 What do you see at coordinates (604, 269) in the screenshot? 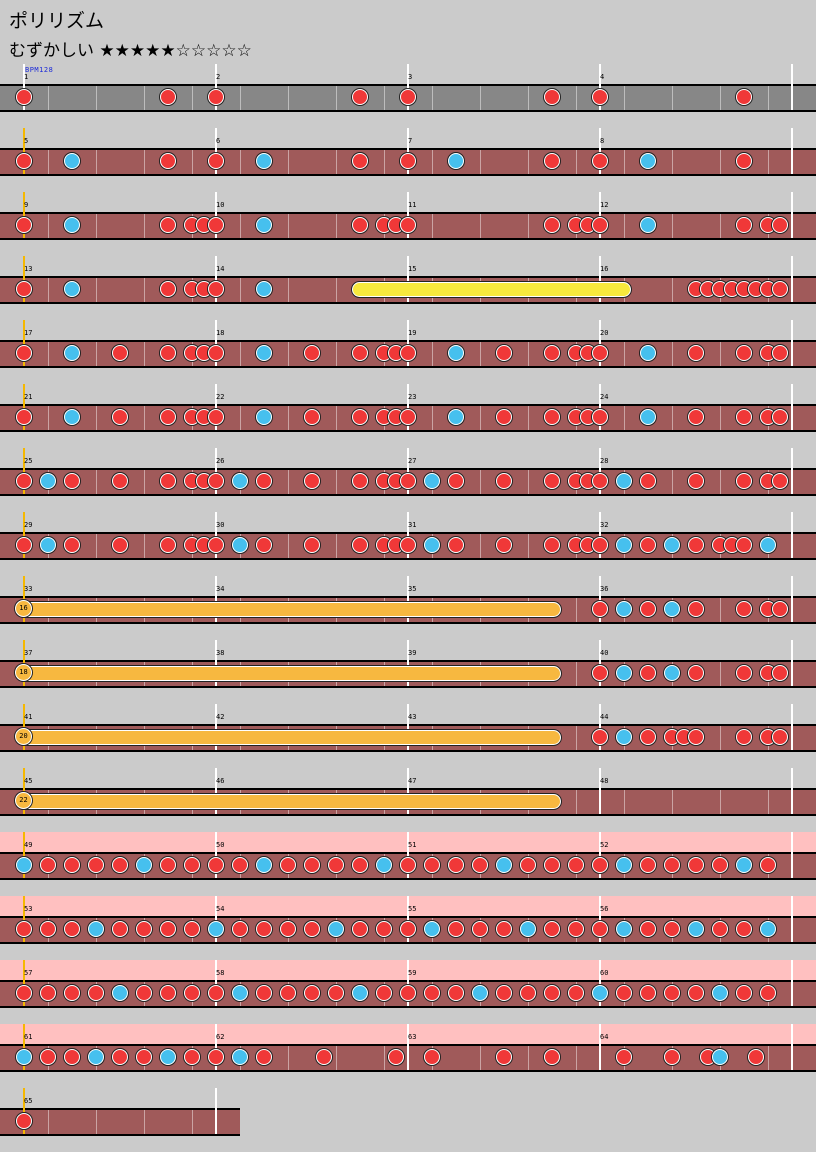
I see `measure-number: 16` at bounding box center [604, 269].